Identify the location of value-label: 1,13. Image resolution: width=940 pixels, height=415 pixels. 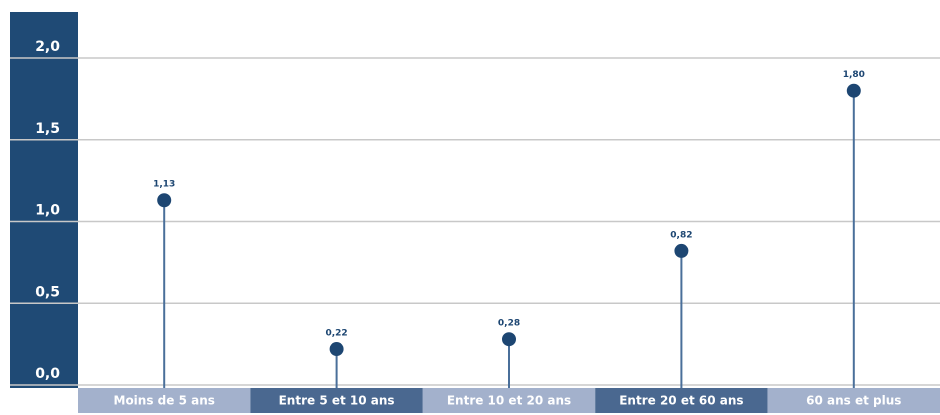
(164, 185).